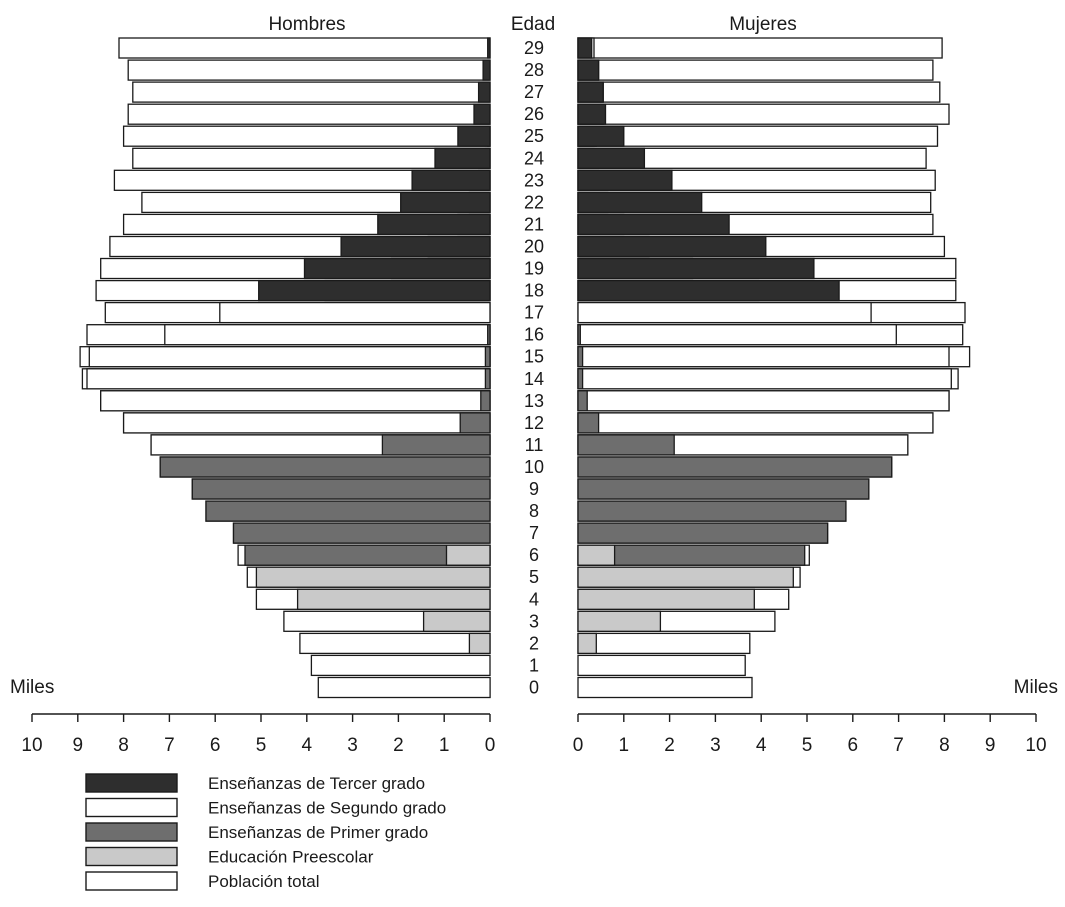  Describe the element at coordinates (534, 158) in the screenshot. I see `age-label: 24` at that location.